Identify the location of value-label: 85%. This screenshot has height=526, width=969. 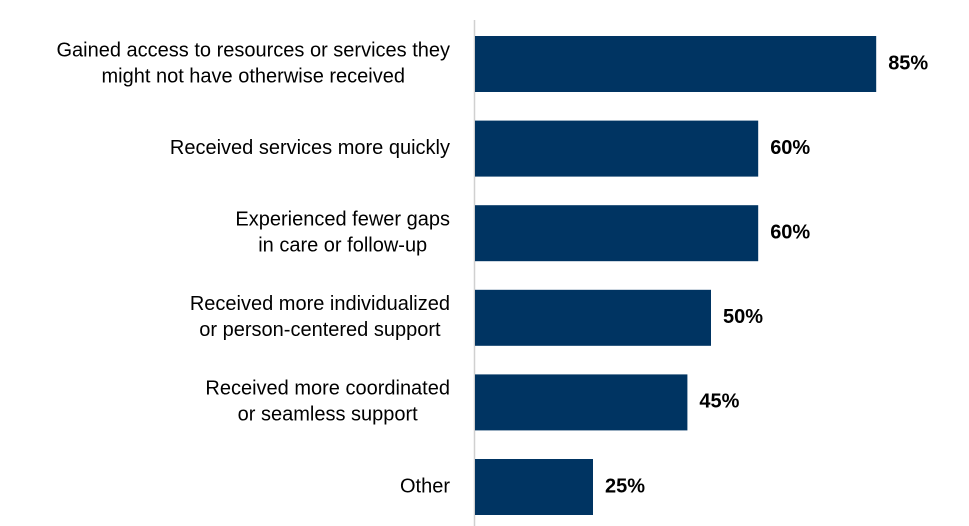
(908, 63).